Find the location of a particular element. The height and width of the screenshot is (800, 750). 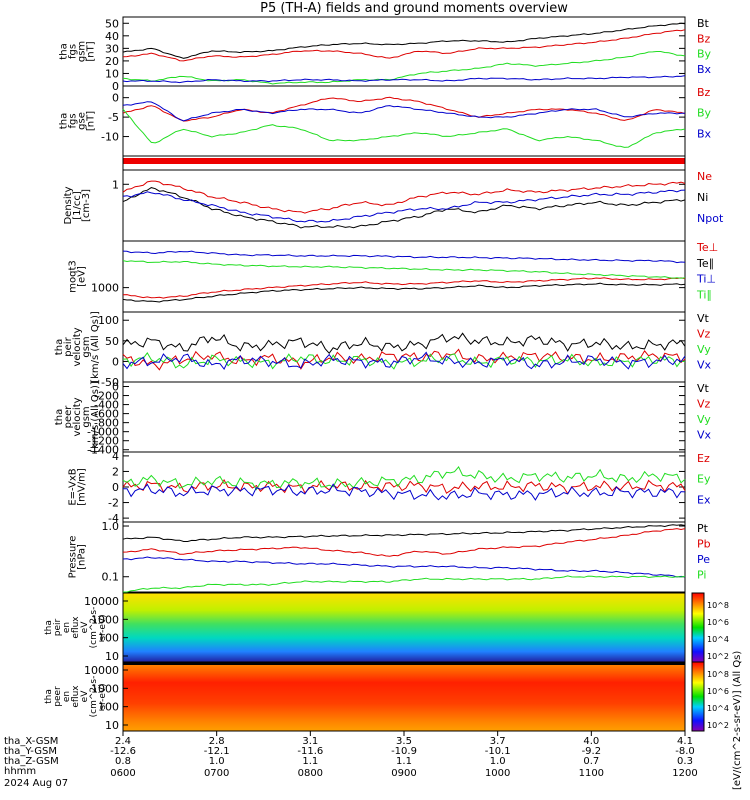

ylabel-line: [nPa] is located at coordinates (82, 557).